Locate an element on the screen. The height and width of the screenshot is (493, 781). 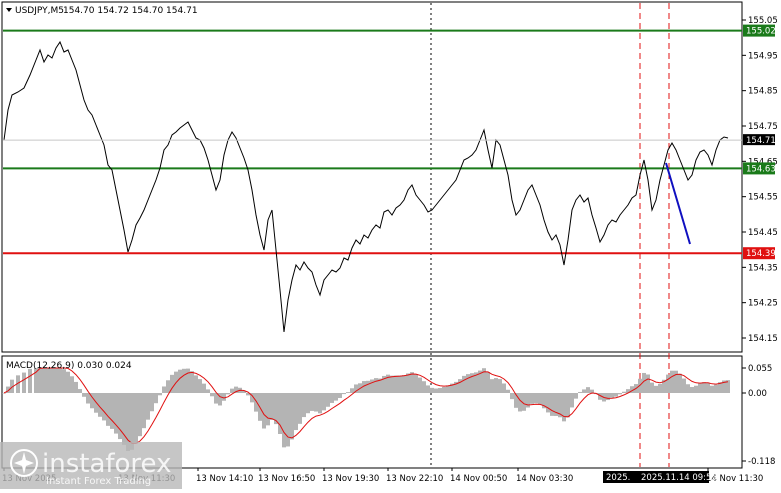
level-tag-label: 154.39 is located at coordinates (761, 254).